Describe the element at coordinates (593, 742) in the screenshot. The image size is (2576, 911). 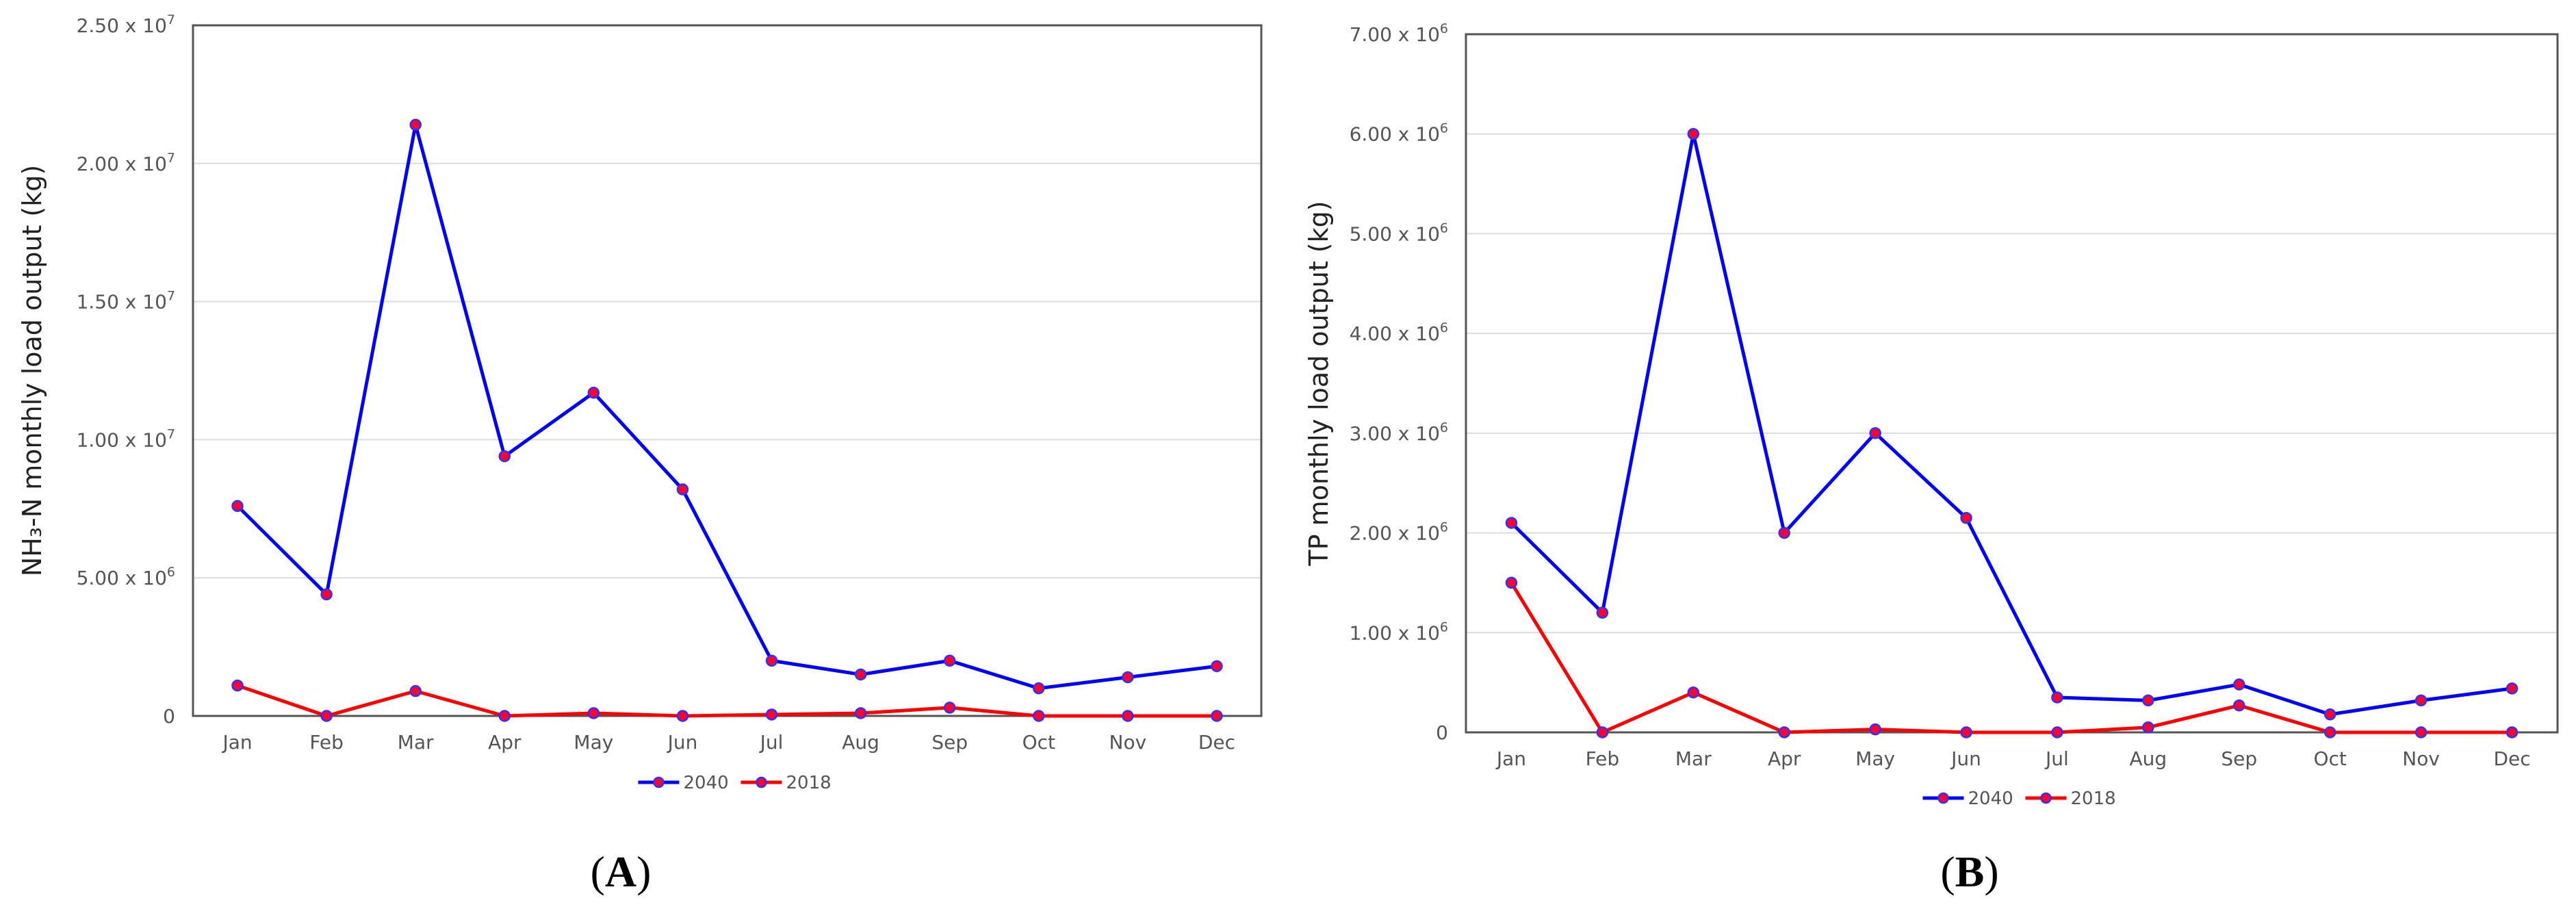
I see `x-tick-label: May` at that location.